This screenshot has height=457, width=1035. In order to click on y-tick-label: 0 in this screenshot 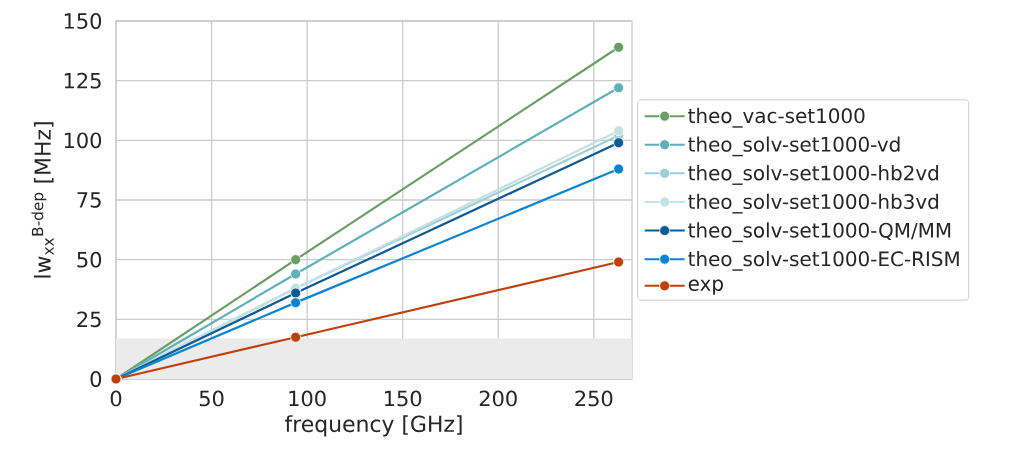, I will do `click(96, 379)`.